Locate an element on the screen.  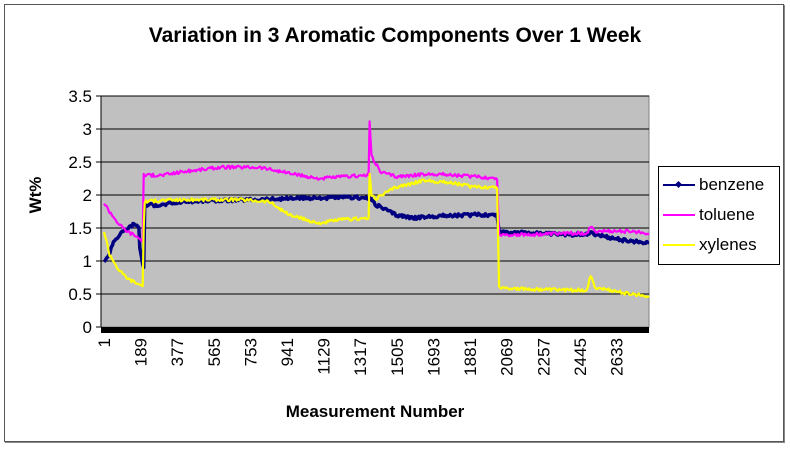
legend-item-toluene: toluene is located at coordinates (709, 215).